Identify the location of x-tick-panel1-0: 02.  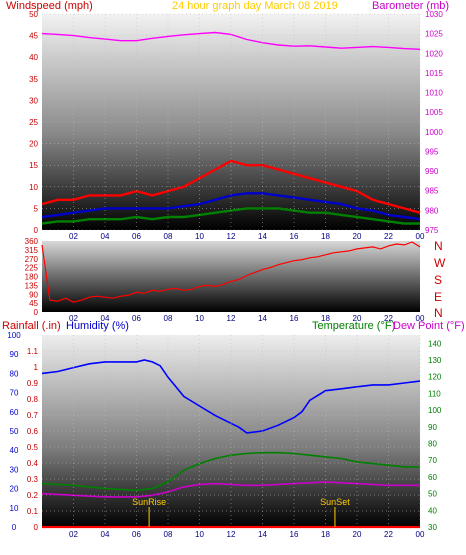
(73, 236).